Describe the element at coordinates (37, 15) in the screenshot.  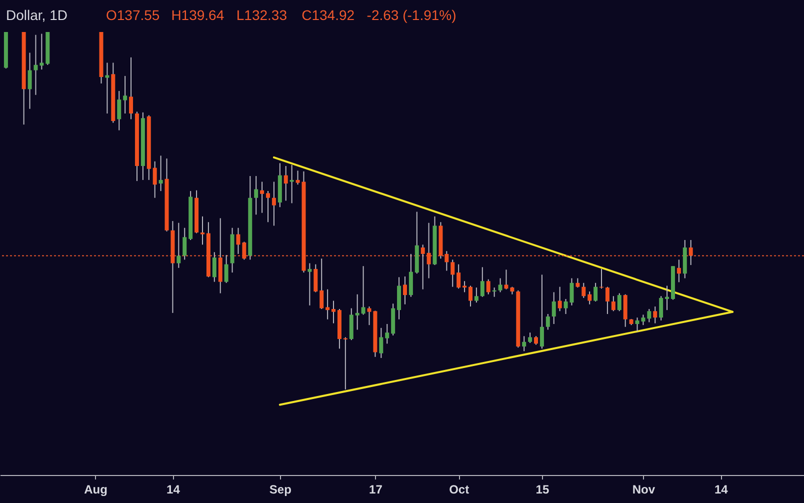
I see `chart-title: Dollar, 1D` at that location.